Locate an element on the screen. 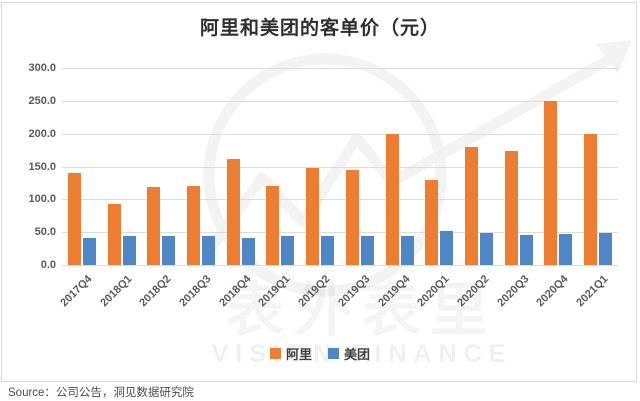  legend-label: 美团 is located at coordinates (357, 354).